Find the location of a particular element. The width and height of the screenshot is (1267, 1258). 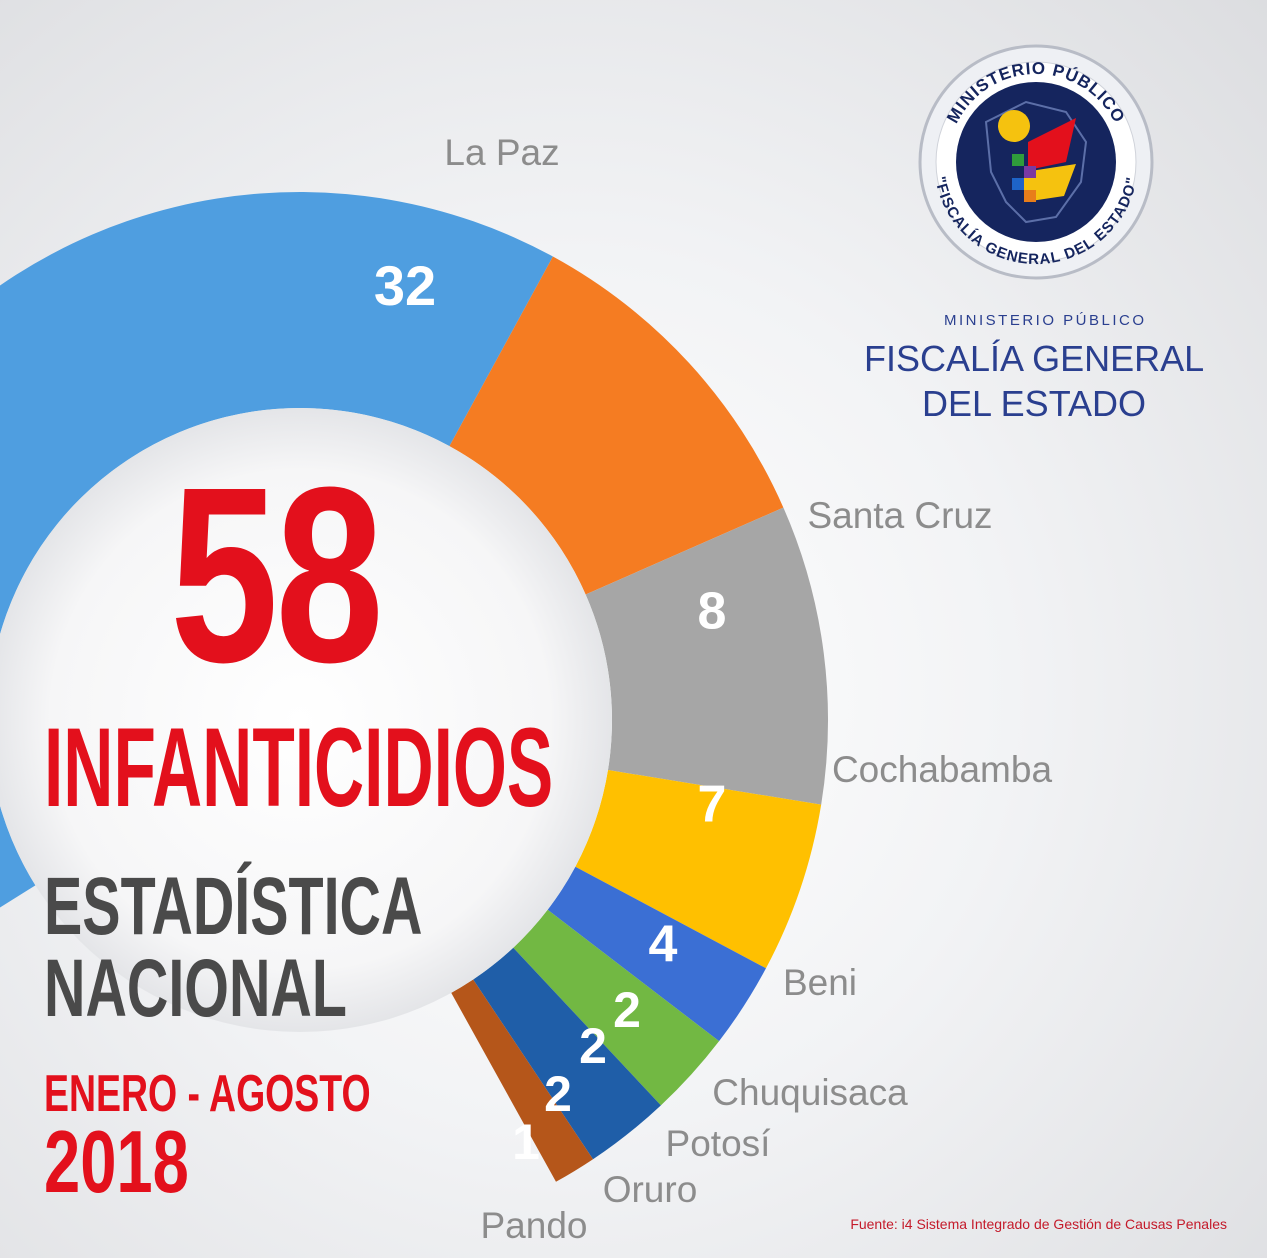

category-label-beni: Beni is located at coordinates (820, 982).